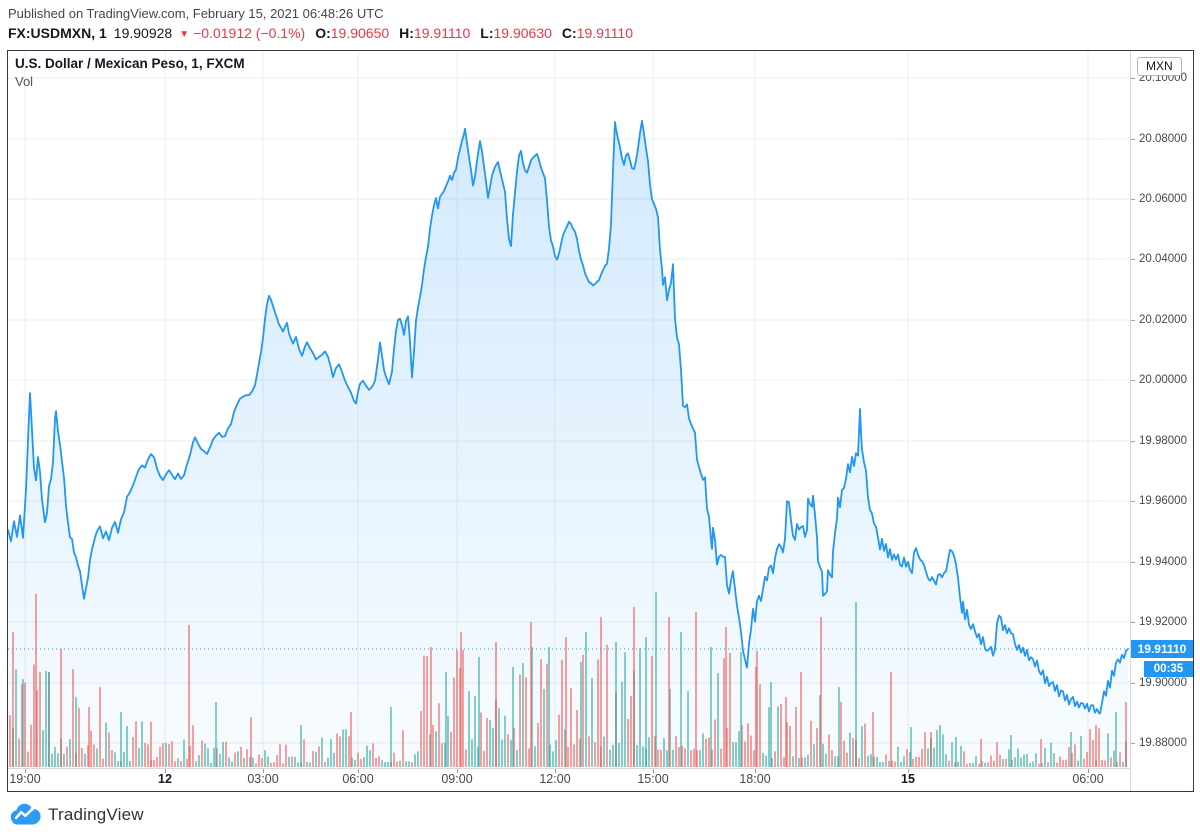  Describe the element at coordinates (76, 814) in the screenshot. I see `brand-footer: TradingView` at that location.